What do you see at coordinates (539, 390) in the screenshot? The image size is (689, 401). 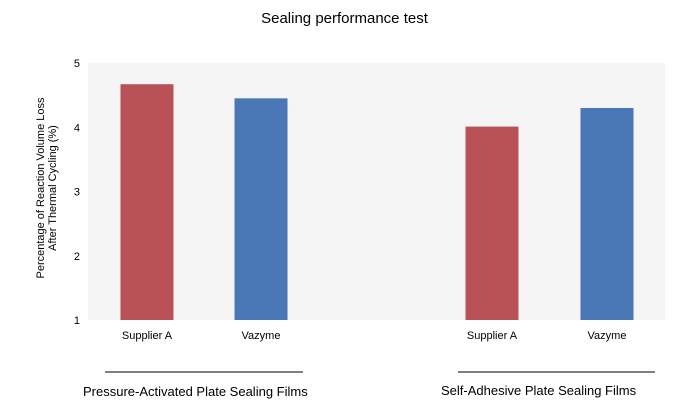 I see `group-label-self-adhesive: Self-Adhesive Plate Sealing Films` at bounding box center [539, 390].